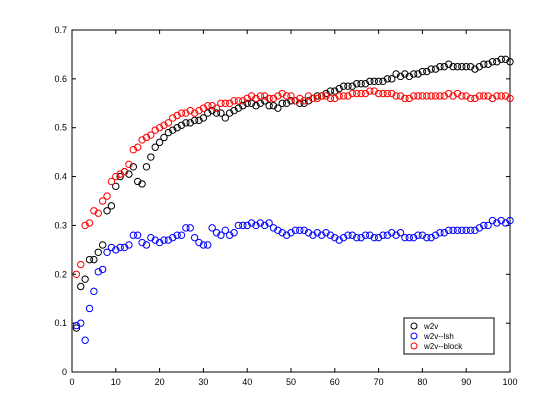  Describe the element at coordinates (430, 326) in the screenshot. I see `legend-label: w2v` at that location.